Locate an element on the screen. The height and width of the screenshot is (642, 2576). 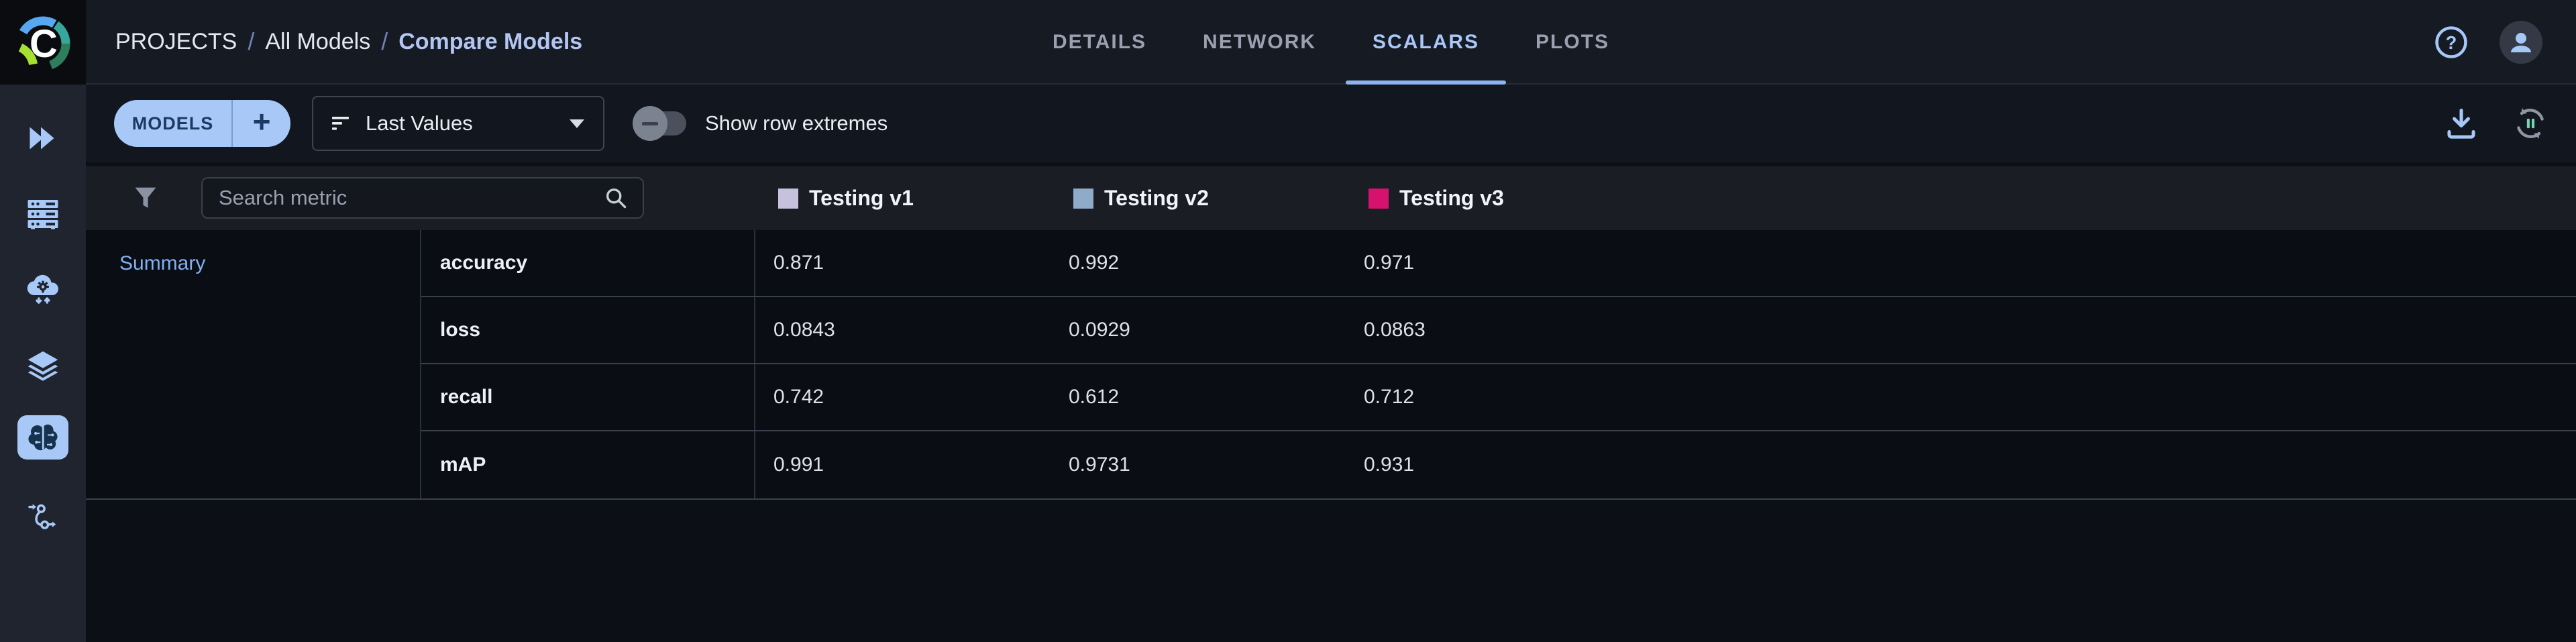
values-mode-value: Last Values is located at coordinates (419, 123).